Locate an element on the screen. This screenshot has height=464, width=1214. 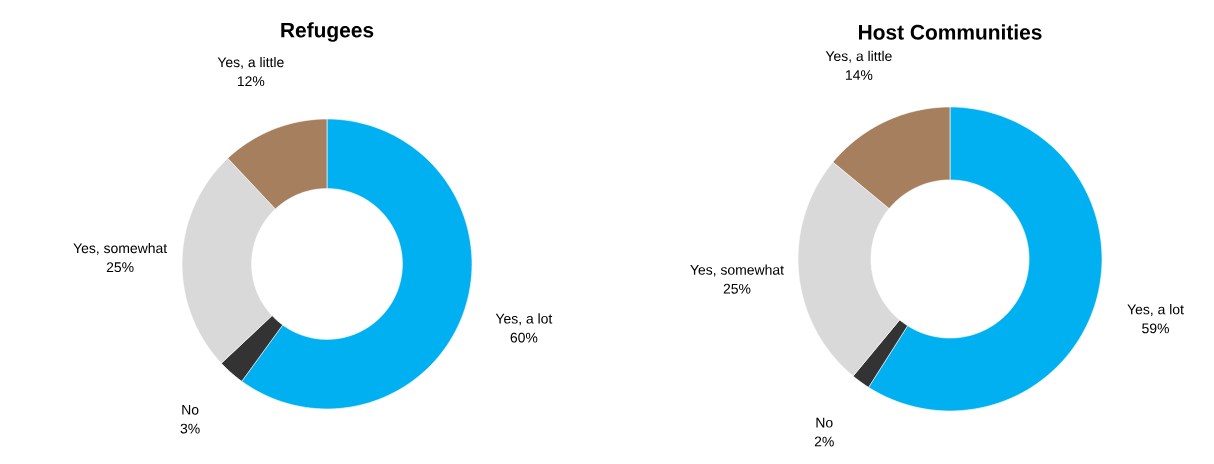
data-label: 2% is located at coordinates (824, 441).